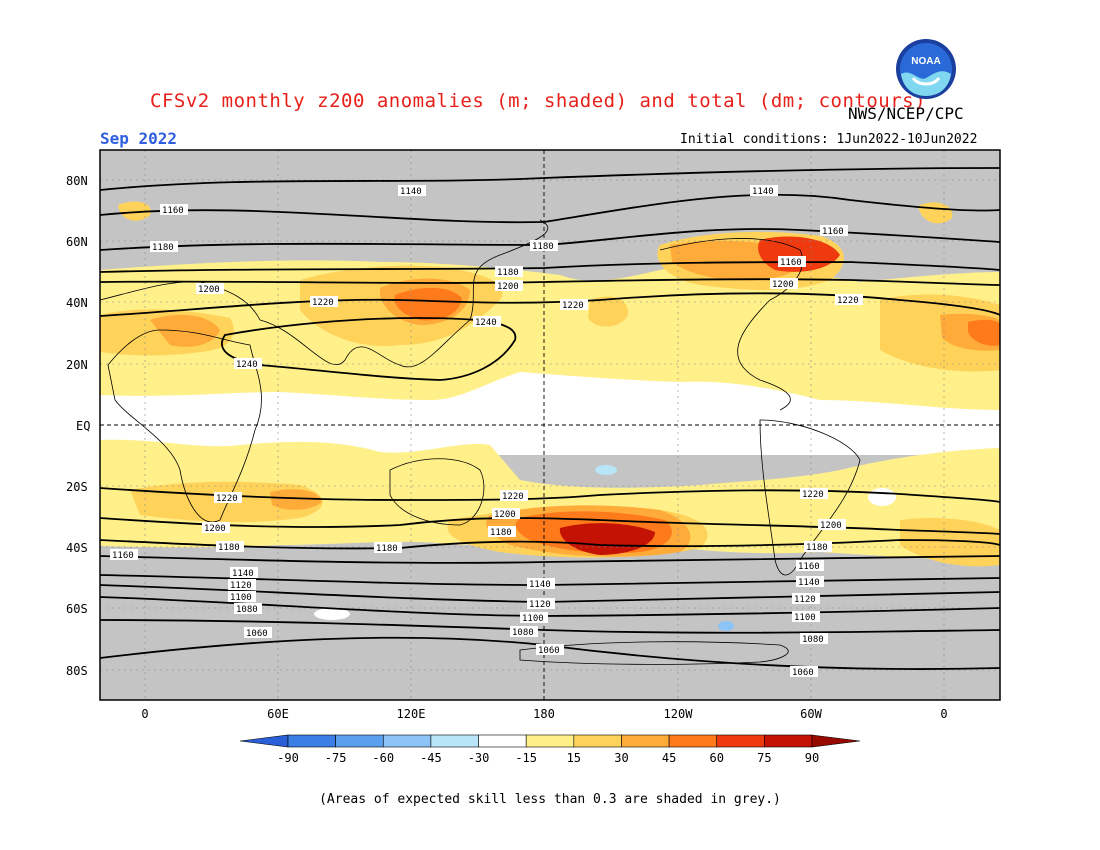 This screenshot has height=850, width=1100. Describe the element at coordinates (248, 364) in the screenshot. I see `contour-label: 1240` at that location.